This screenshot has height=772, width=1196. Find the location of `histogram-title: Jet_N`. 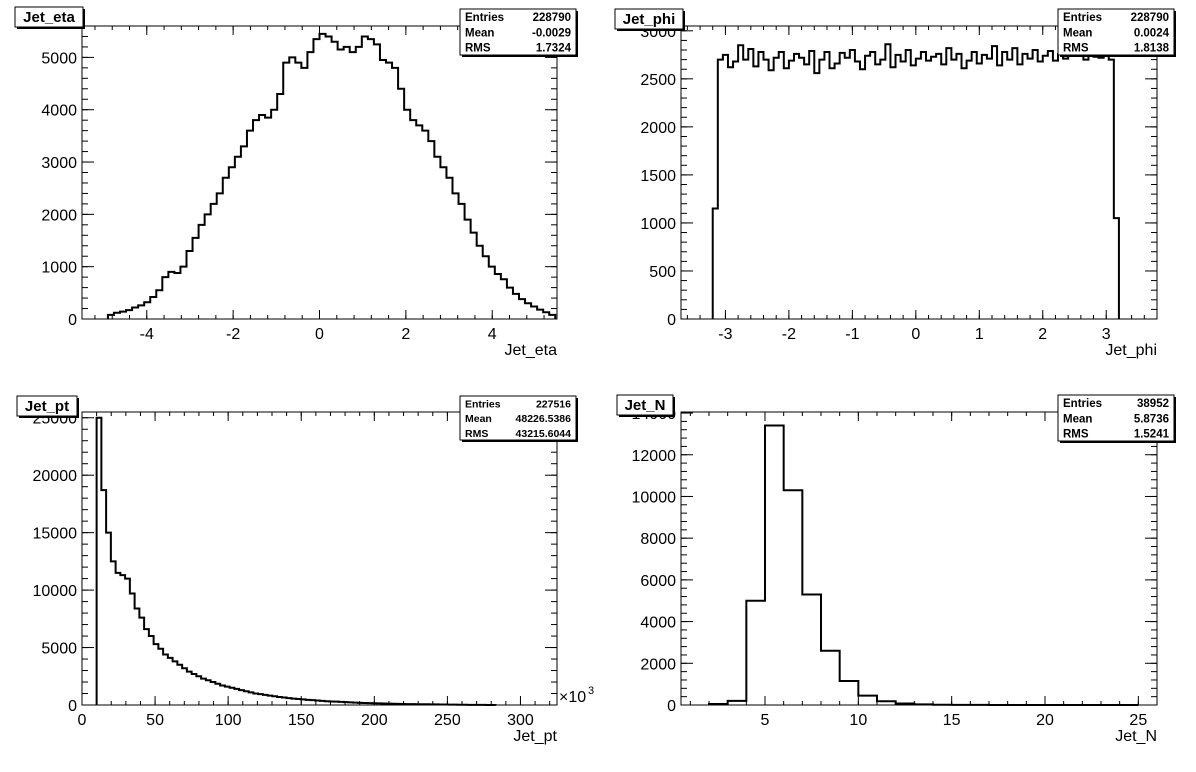

histogram-title: Jet_N is located at coordinates (645, 405).